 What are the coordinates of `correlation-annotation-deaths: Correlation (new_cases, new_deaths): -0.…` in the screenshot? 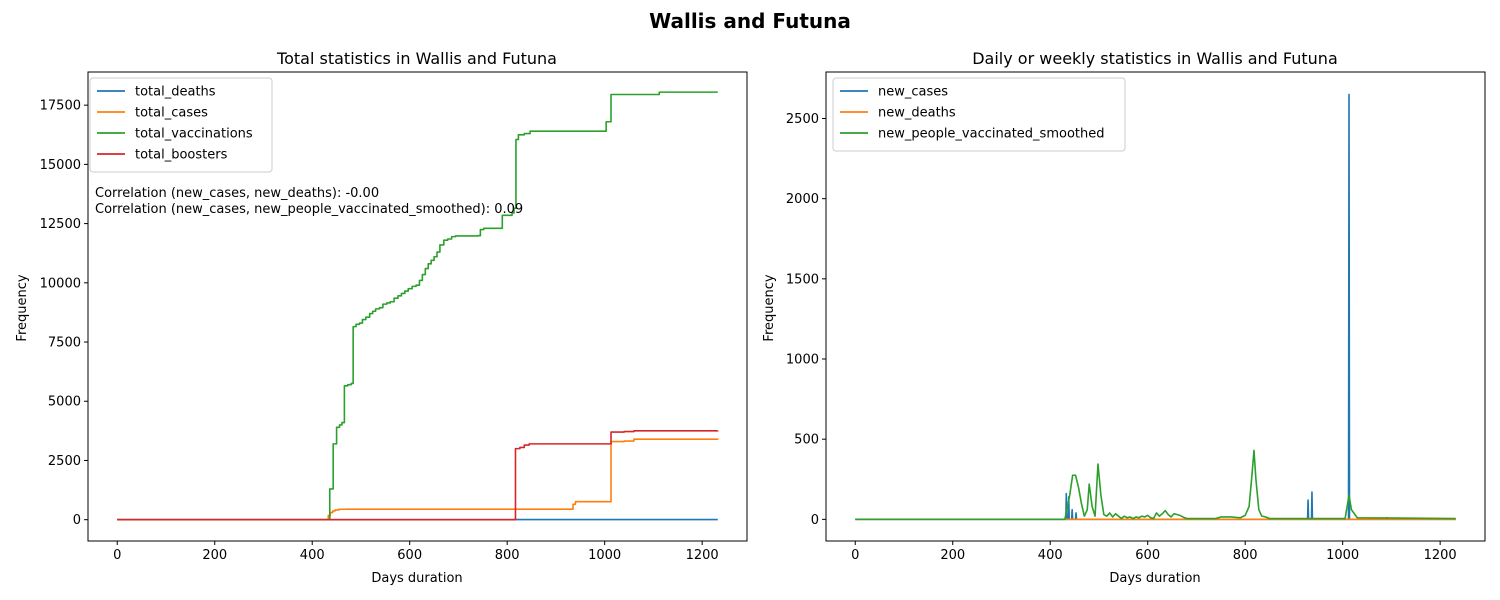 It's located at (237, 193).